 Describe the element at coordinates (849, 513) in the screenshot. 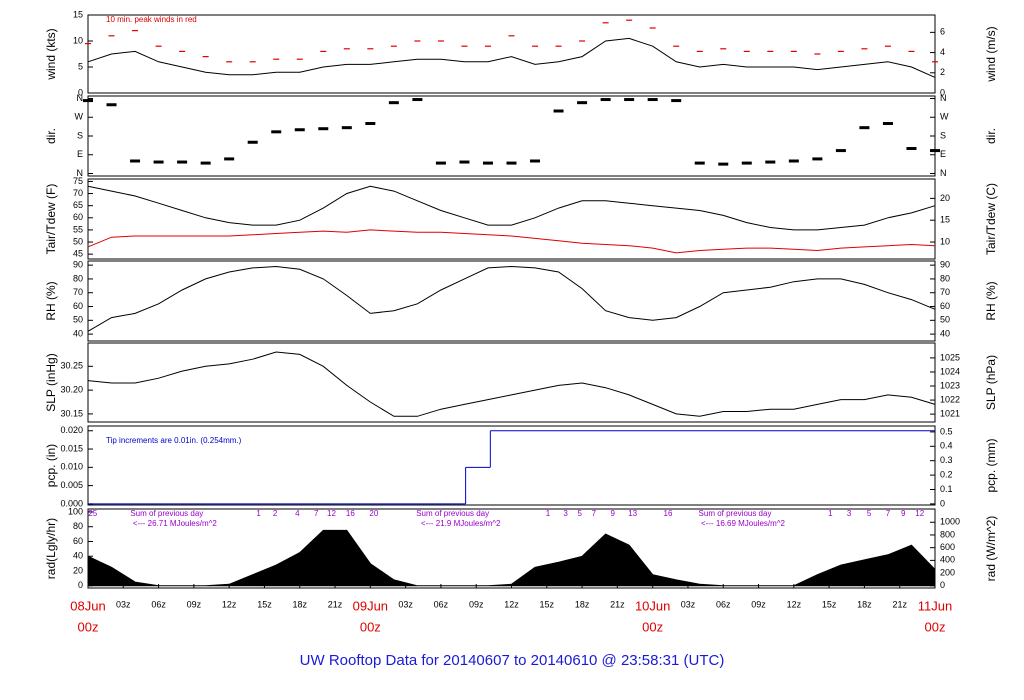

I see `hour-label: 3` at that location.